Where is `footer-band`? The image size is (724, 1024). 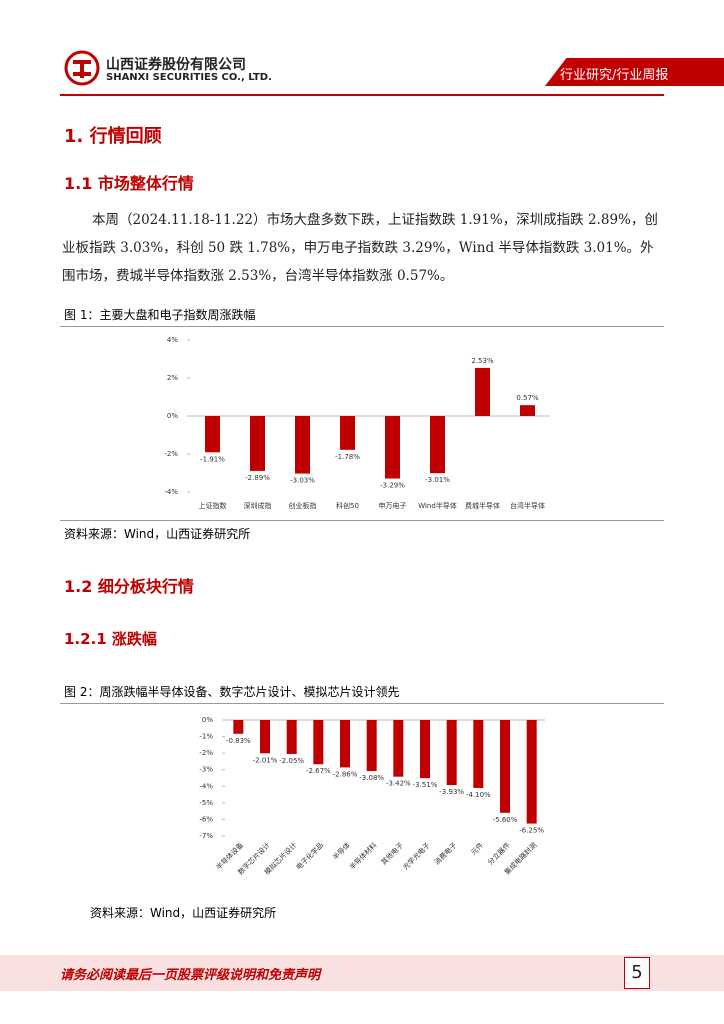 footer-band is located at coordinates (362, 973).